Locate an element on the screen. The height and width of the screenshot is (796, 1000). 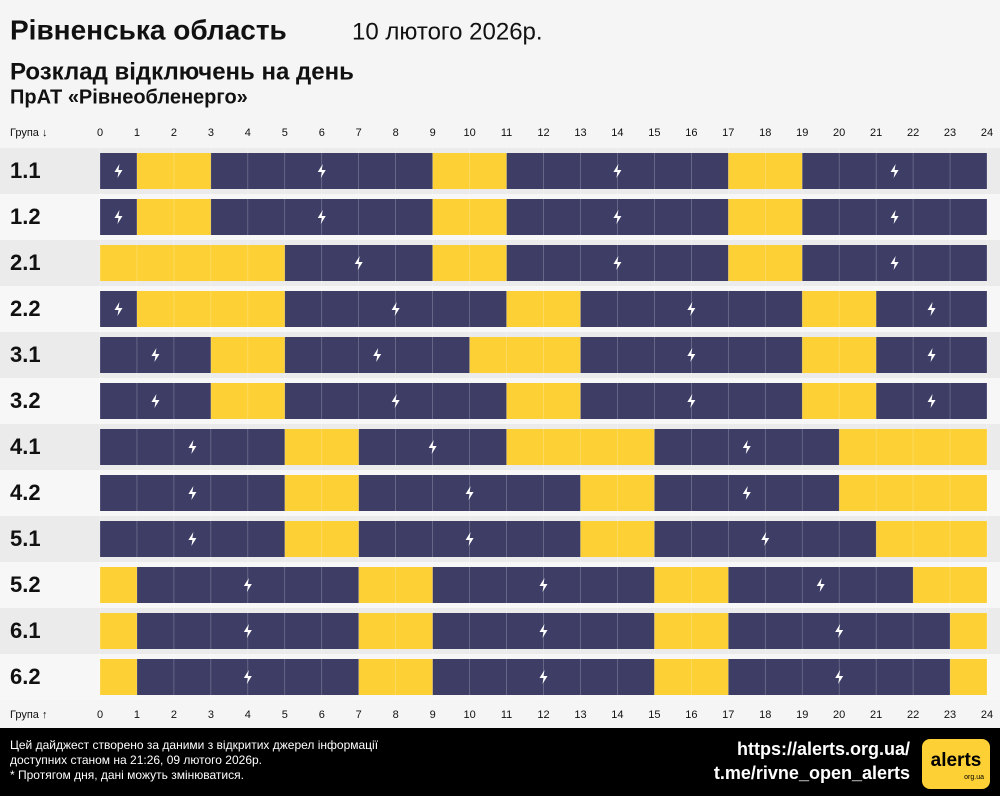
x-tick-label: 13 is located at coordinates (580, 715).